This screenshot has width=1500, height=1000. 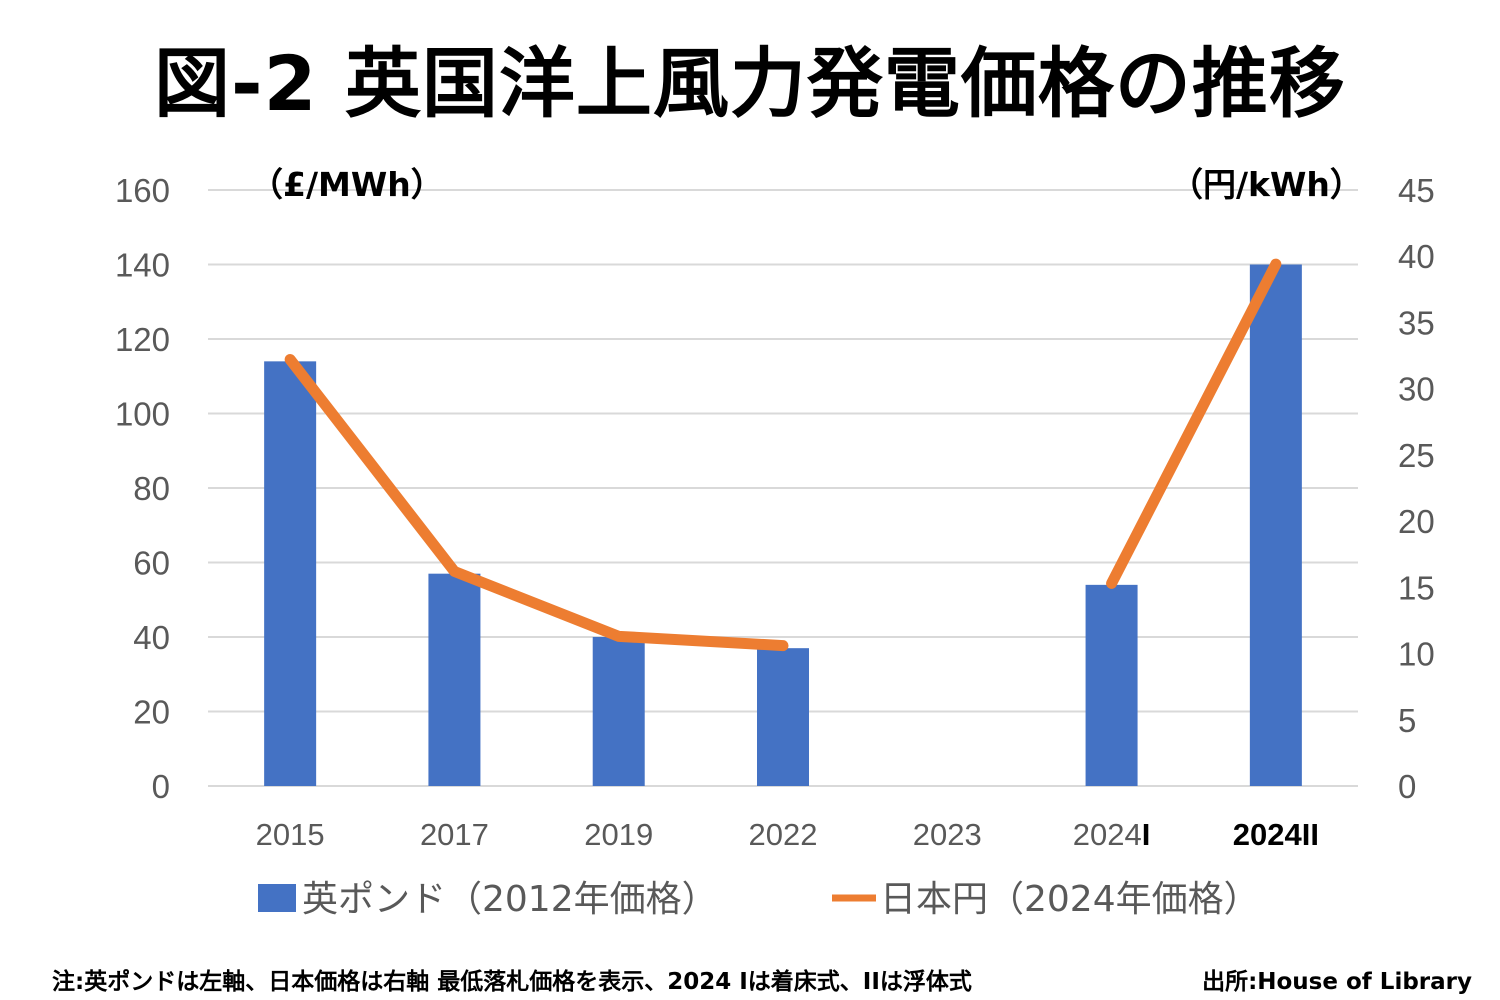 I want to click on right-axis-unit-label: （円/kWh）, so click(x=1266, y=184).